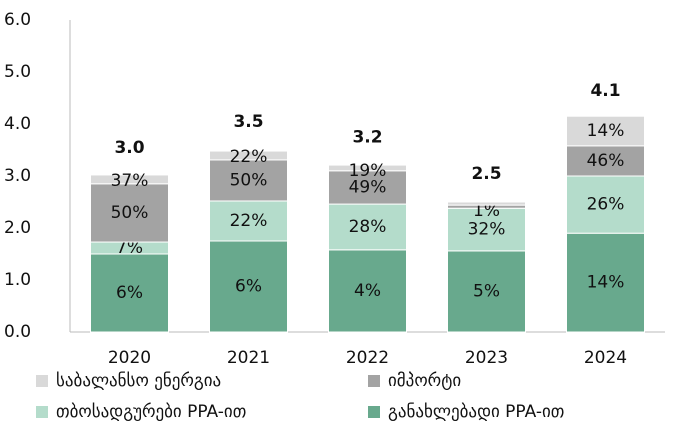 Image resolution: width=674 pixels, height=438 pixels. What do you see at coordinates (17, 20) in the screenshot?
I see `y-tick-label: 6.0` at bounding box center [17, 20].